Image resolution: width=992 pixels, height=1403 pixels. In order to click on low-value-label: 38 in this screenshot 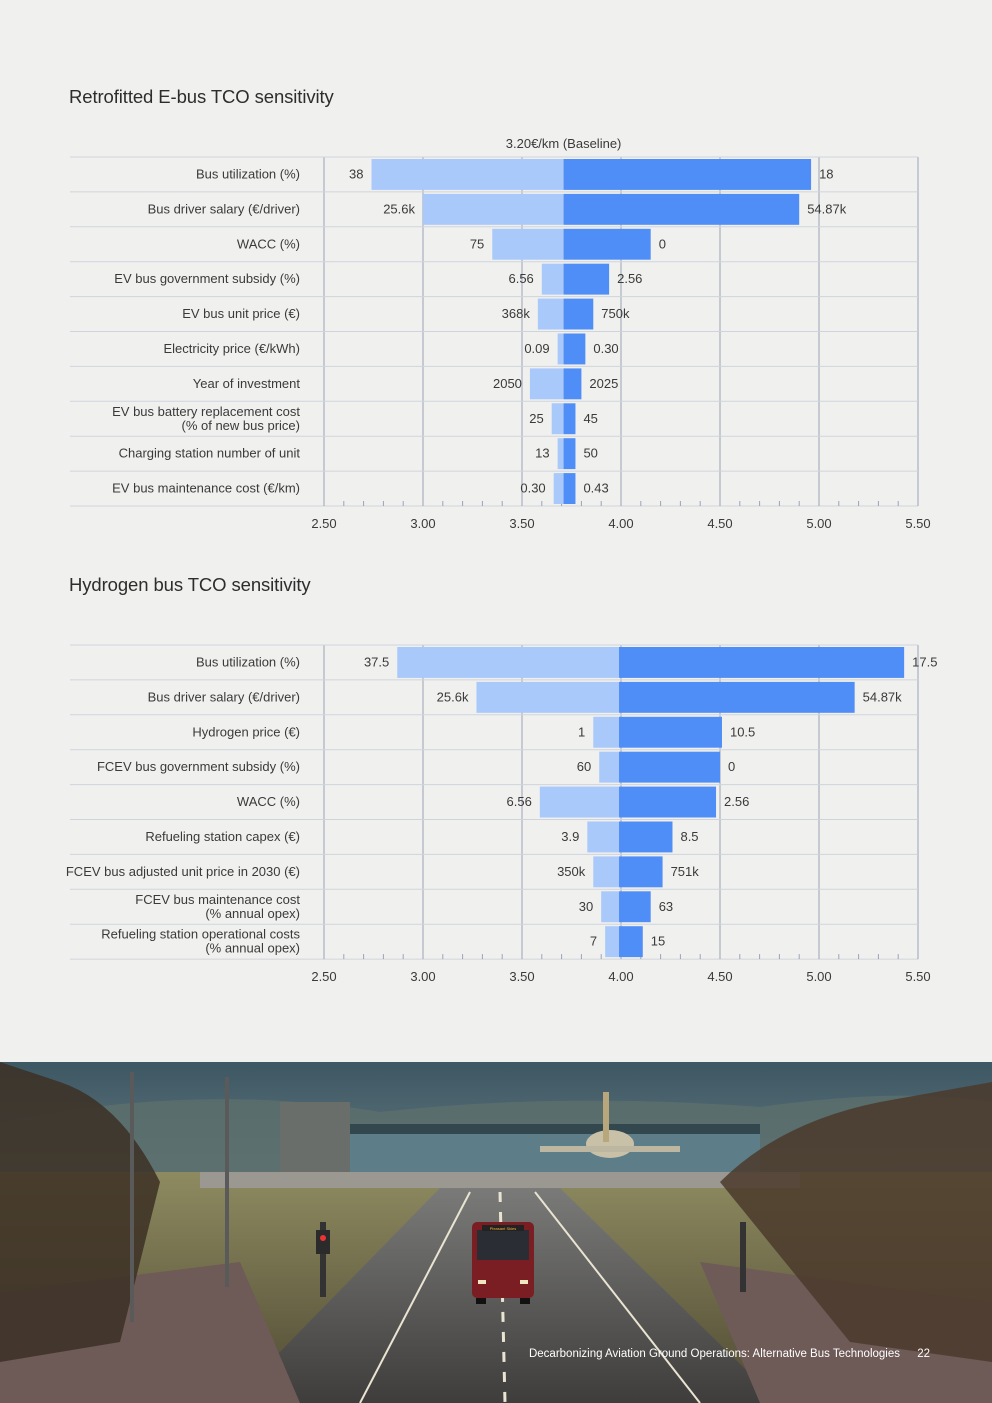, I will do `click(356, 173)`.